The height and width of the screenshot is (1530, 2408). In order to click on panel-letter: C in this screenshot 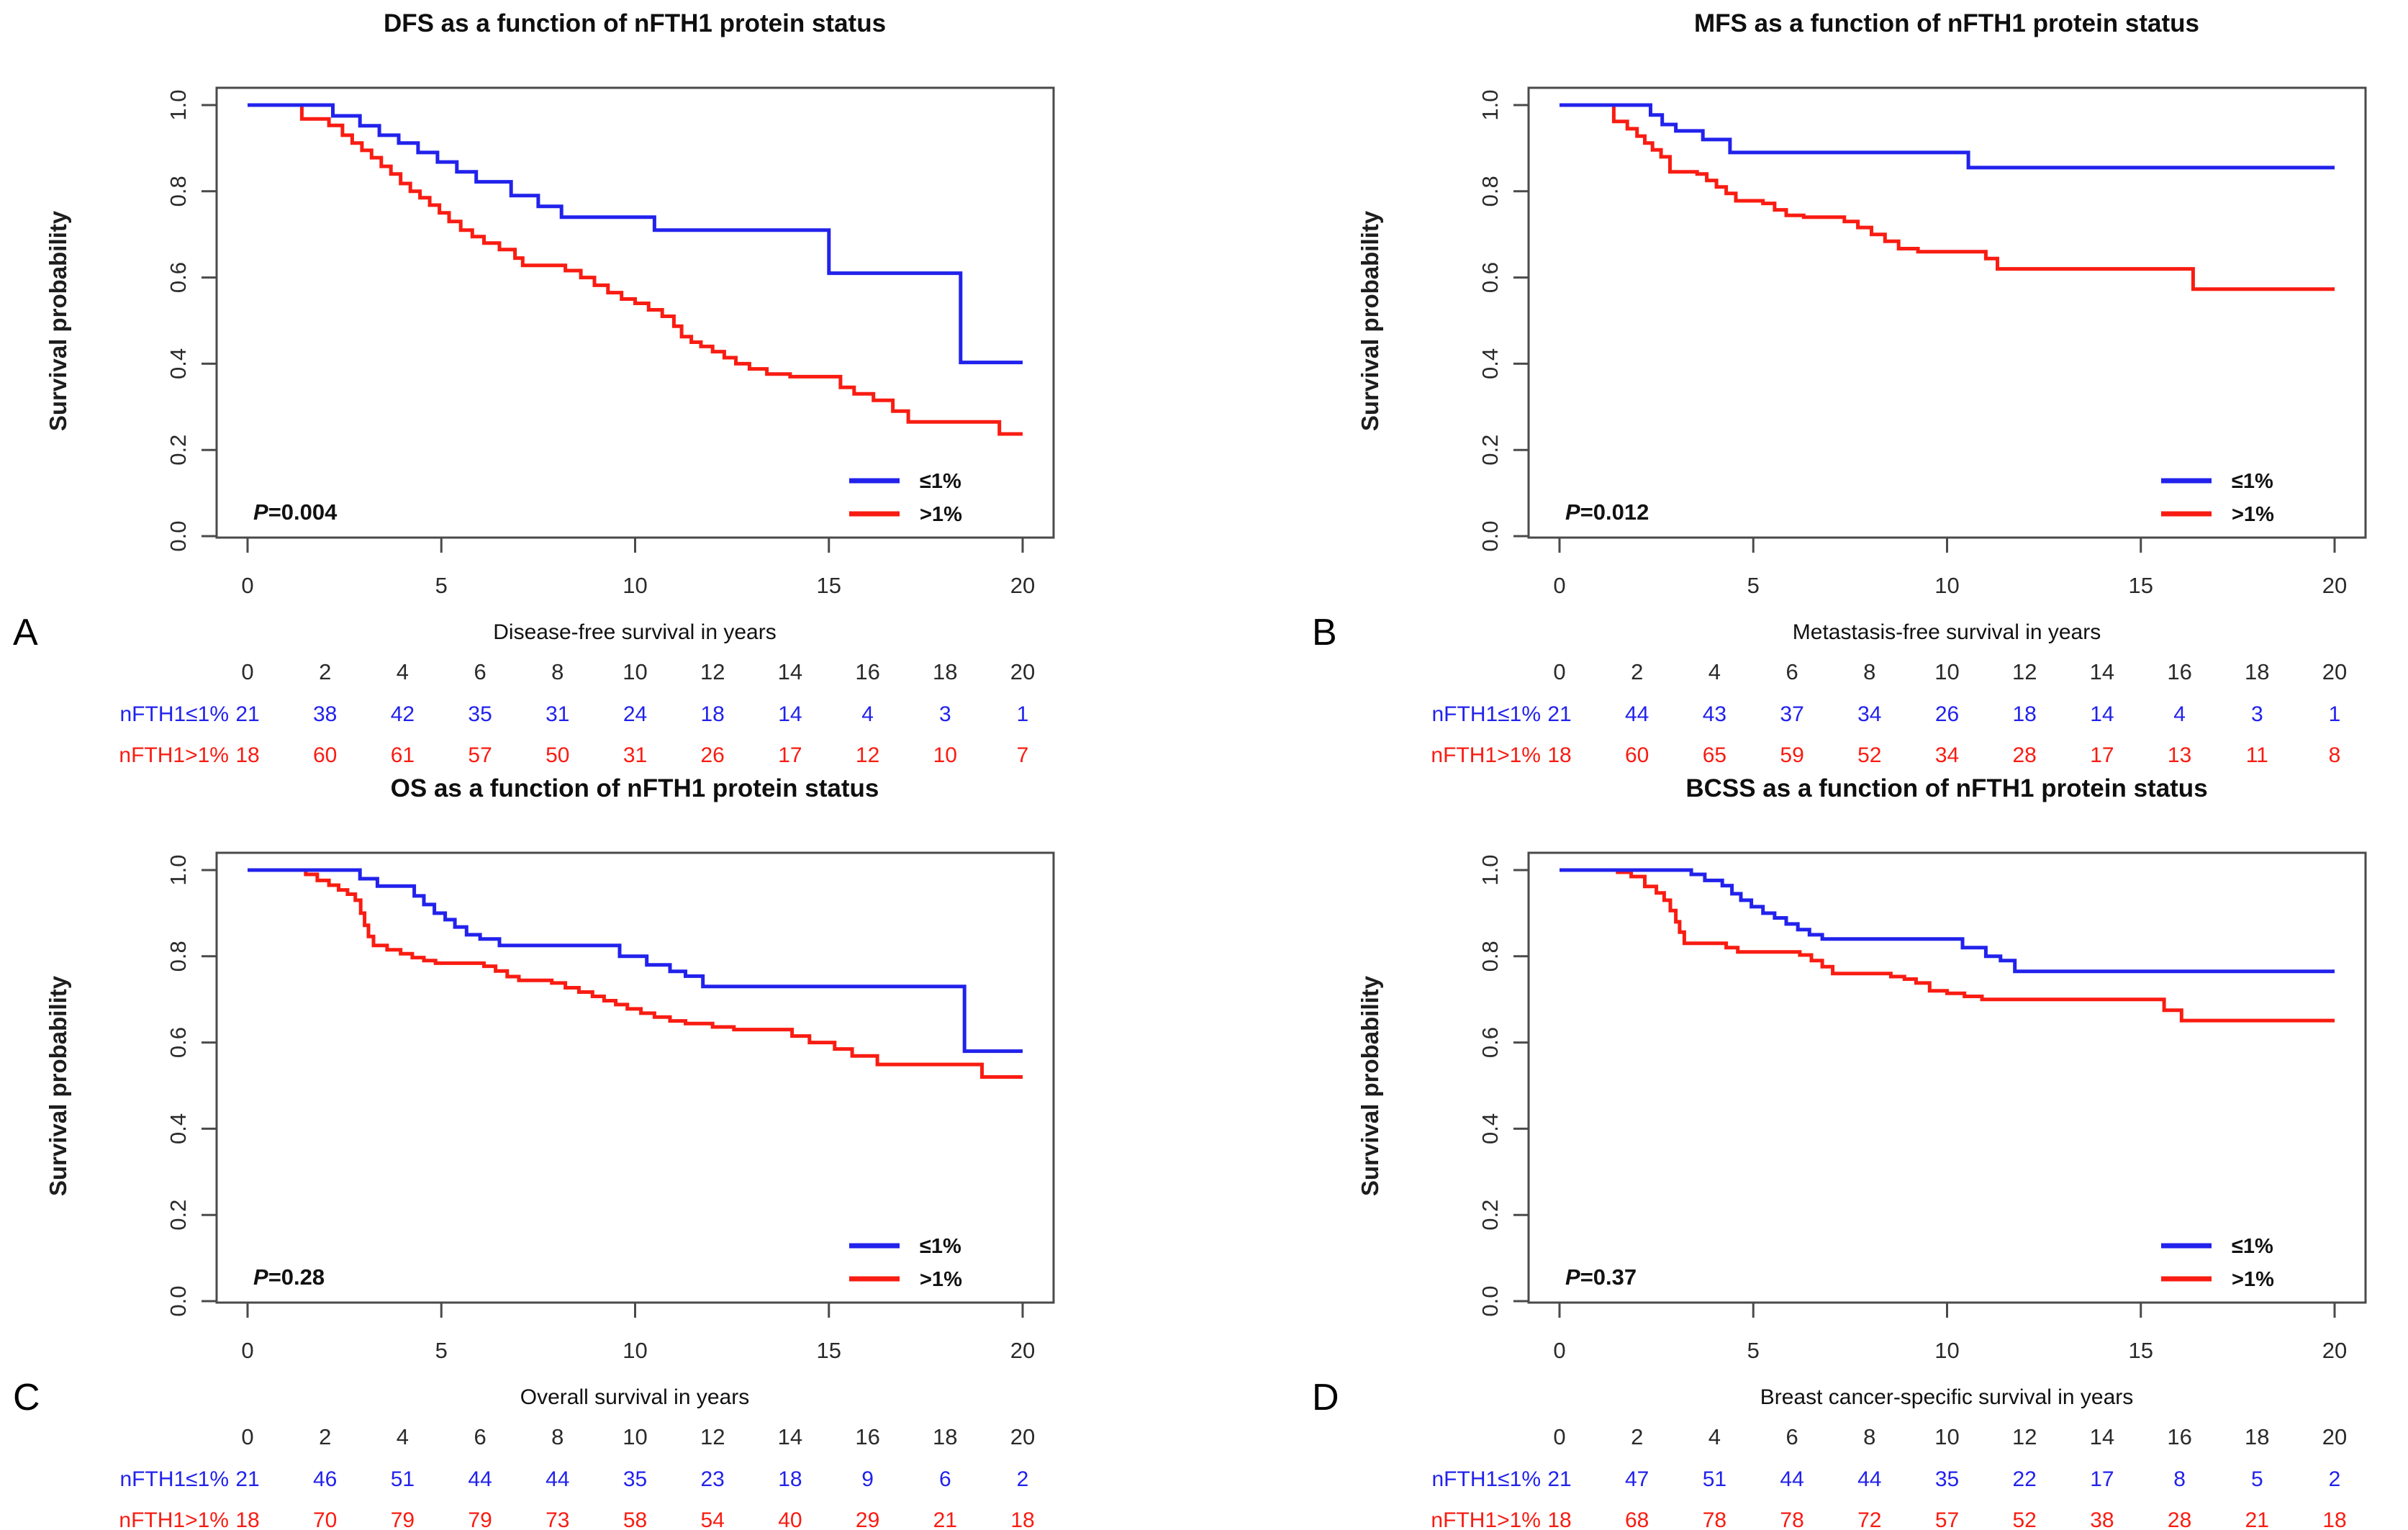, I will do `click(26, 1397)`.